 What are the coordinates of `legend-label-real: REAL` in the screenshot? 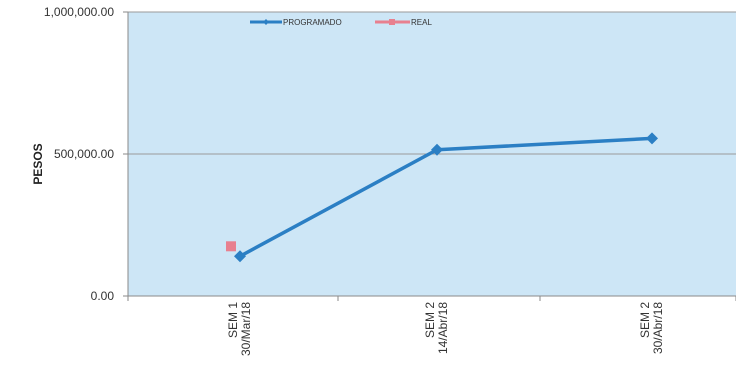 It's located at (421, 22).